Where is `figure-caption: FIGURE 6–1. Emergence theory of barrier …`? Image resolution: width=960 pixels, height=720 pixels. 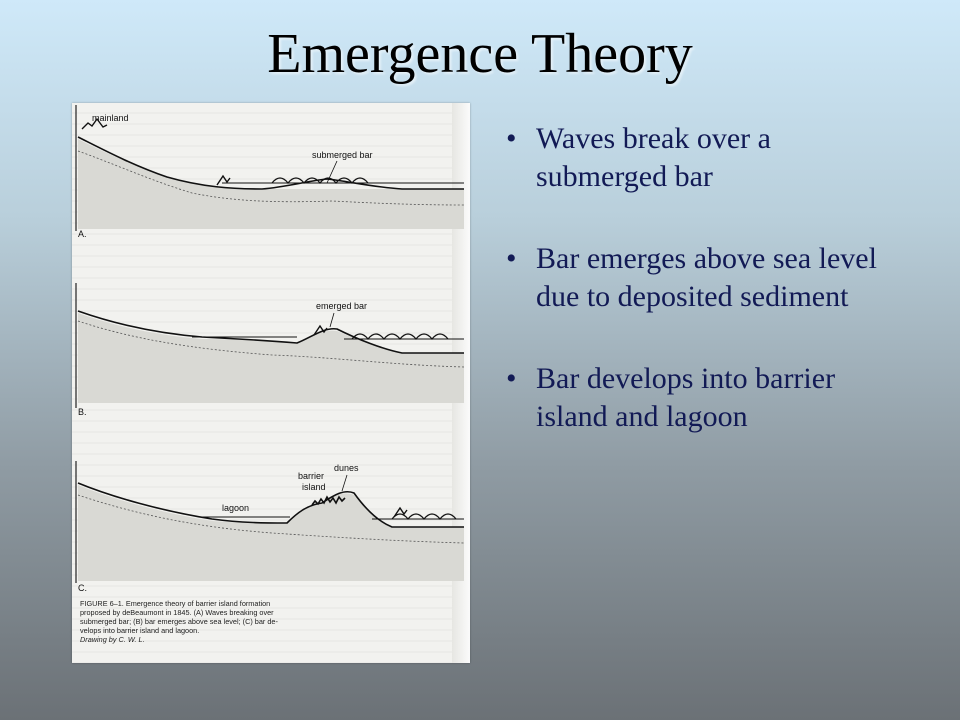
figure-caption: FIGURE 6–1. Emergence theory of barrier … is located at coordinates (230, 621).